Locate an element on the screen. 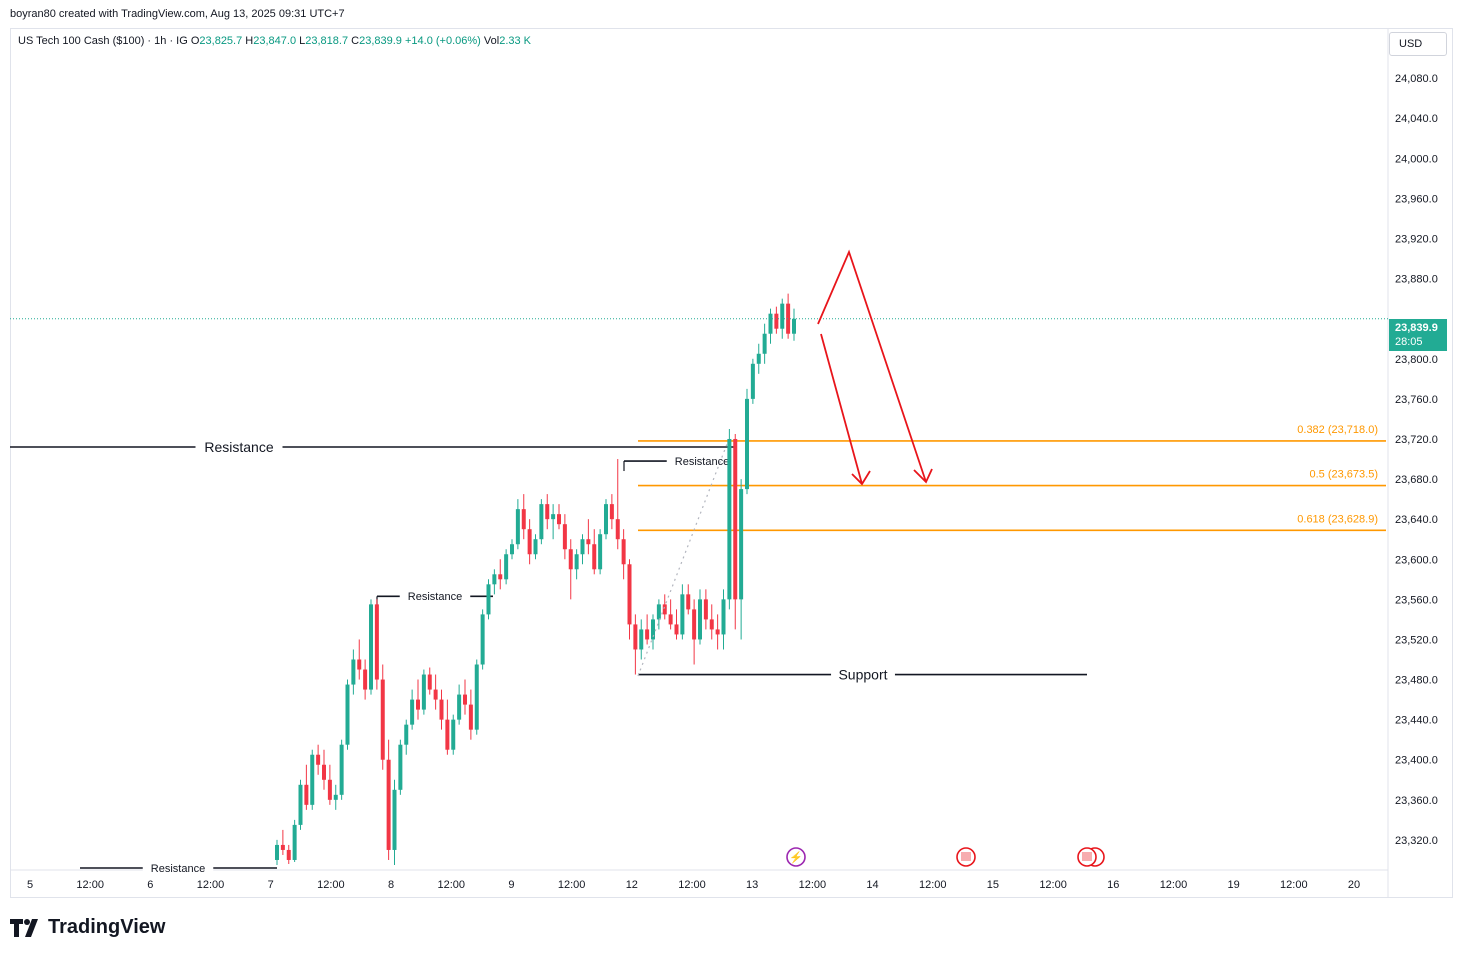 This screenshot has height=958, width=1463. low-value: 23,818.7 is located at coordinates (327, 41).